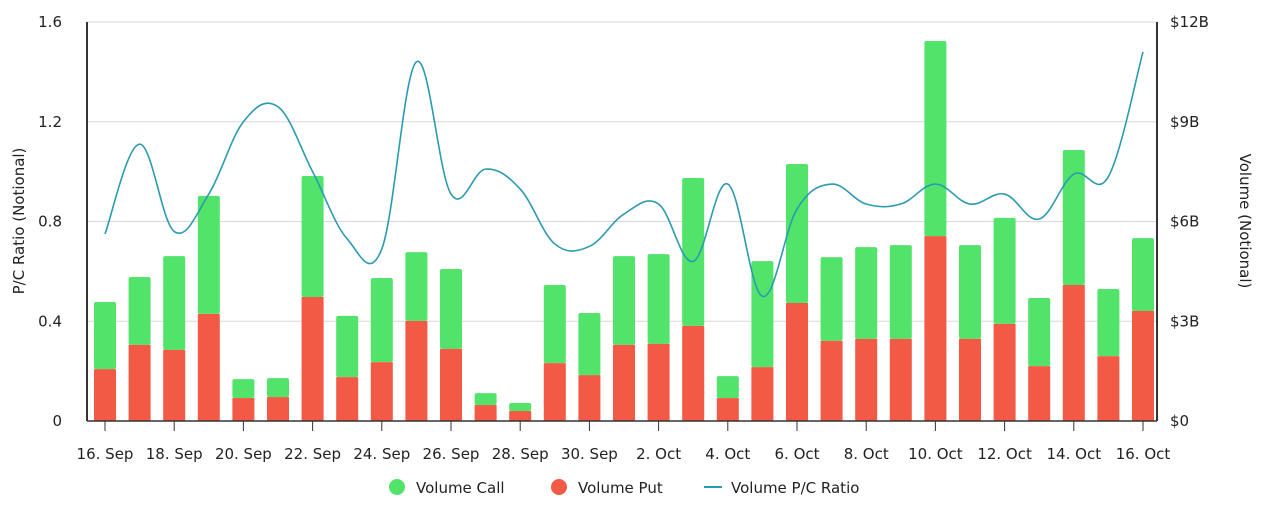  I want to click on y-tick-right: $12B, so click(1189, 22).